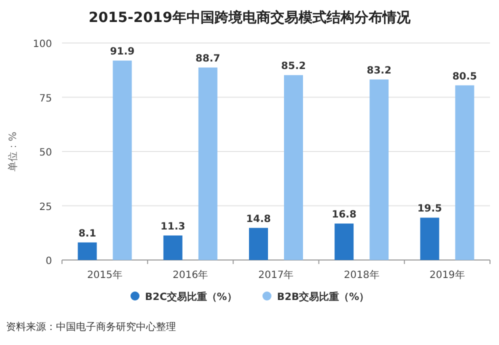 This screenshot has width=499, height=345. I want to click on data-label: 85.2, so click(293, 66).